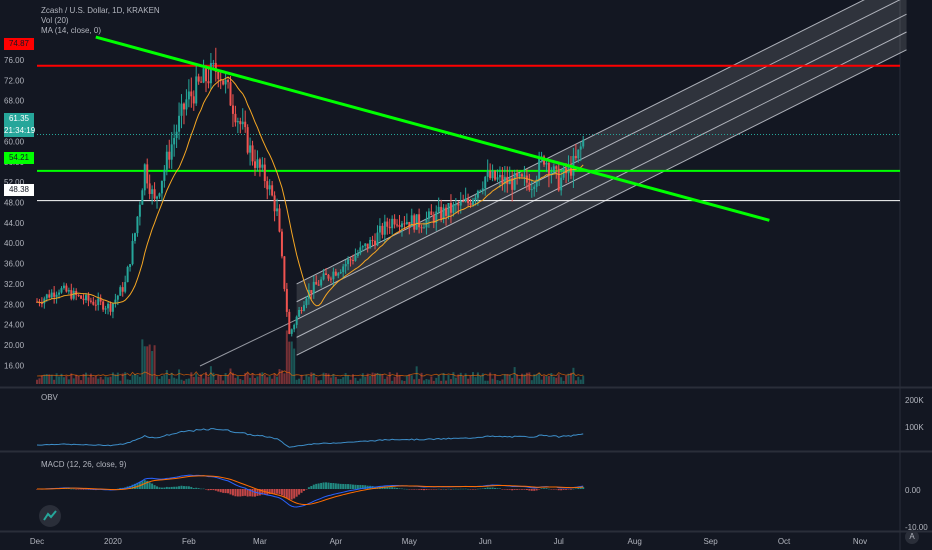  I want to click on y-tick-label-7: 48.00, so click(14, 203).